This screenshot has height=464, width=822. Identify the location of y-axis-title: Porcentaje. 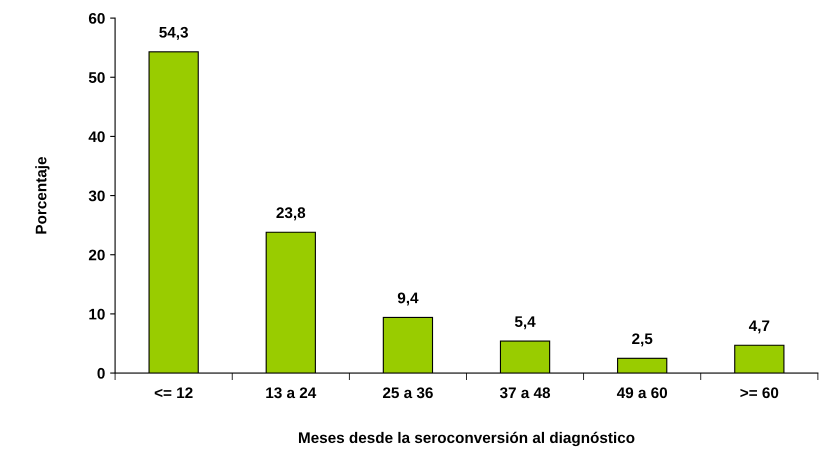
(42, 195).